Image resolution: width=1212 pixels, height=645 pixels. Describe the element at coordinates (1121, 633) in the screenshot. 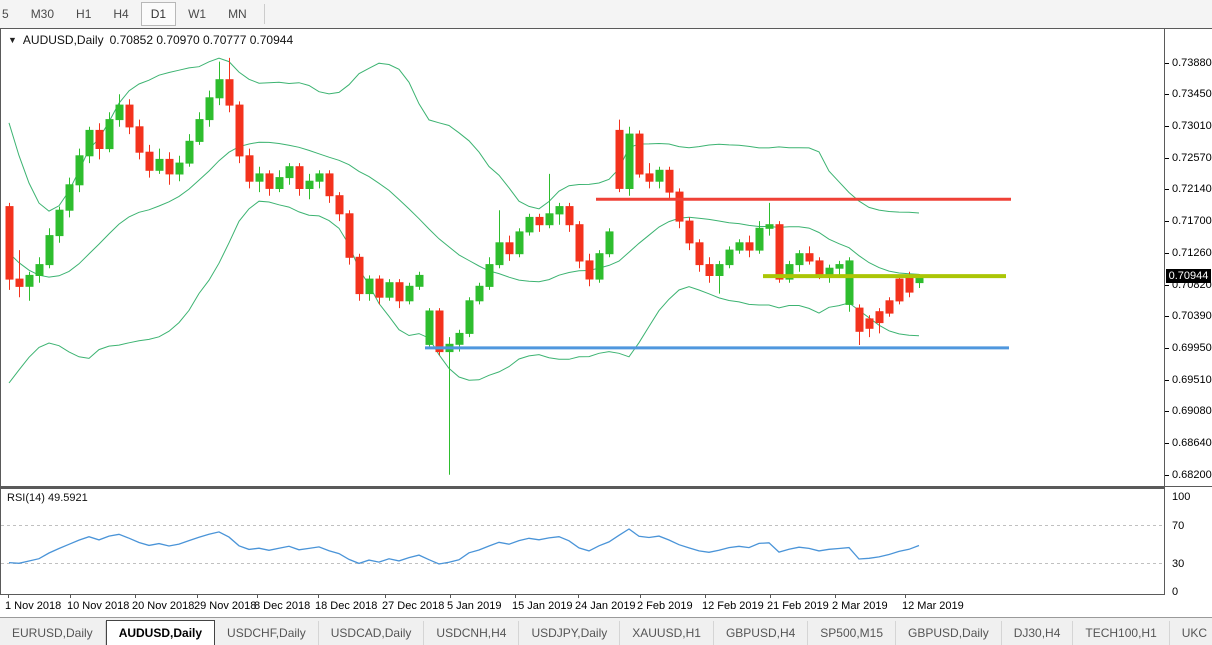

I see `chart-tab-tech100-h1: TECH100,H1` at that location.